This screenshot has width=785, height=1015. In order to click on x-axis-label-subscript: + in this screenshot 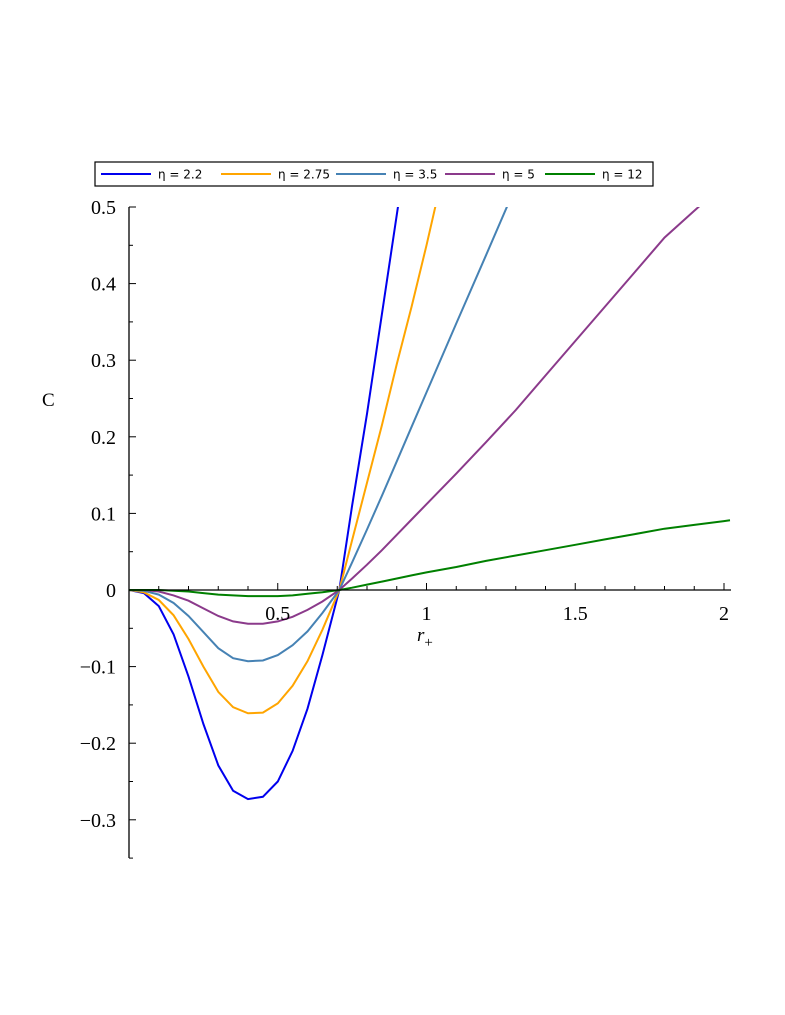, I will do `click(428, 643)`.